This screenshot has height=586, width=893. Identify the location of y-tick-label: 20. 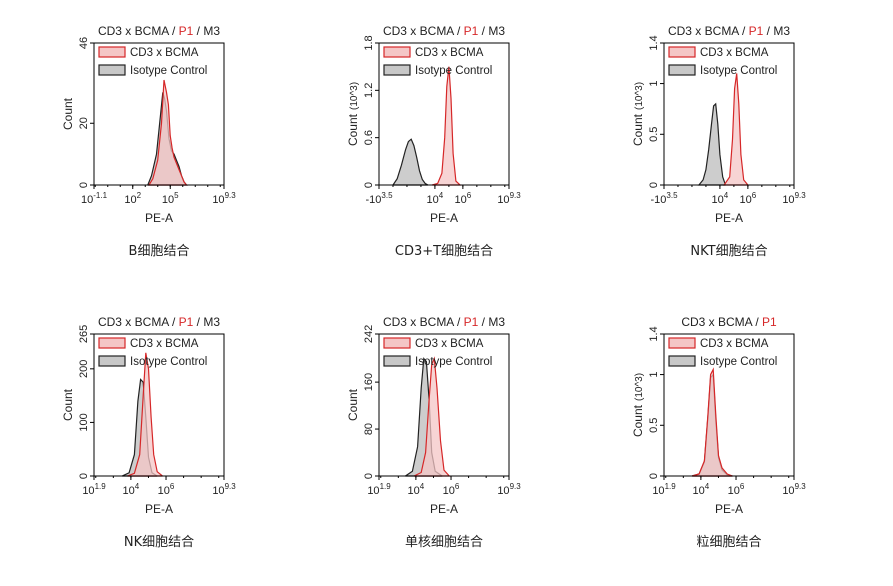
(84, 123).